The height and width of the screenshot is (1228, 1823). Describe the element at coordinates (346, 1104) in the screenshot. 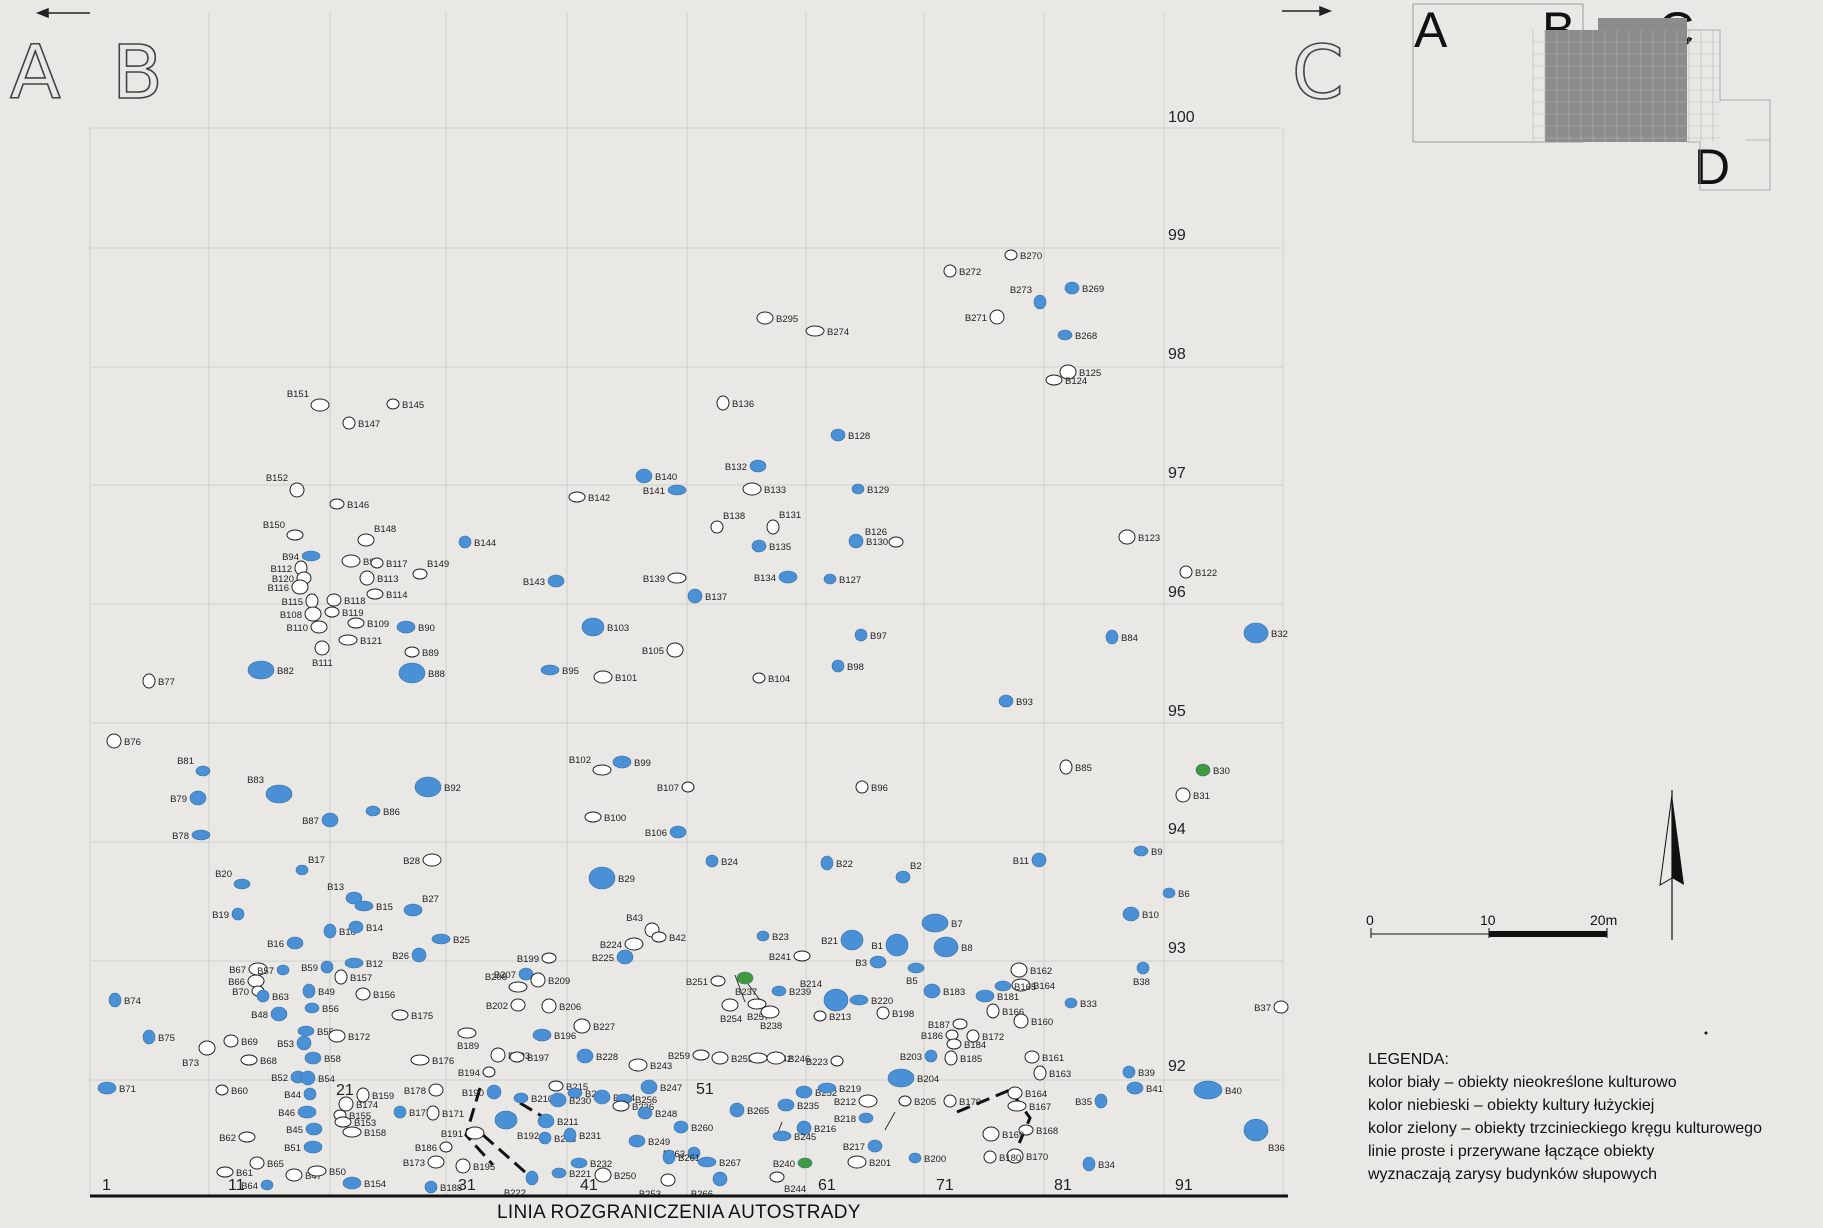

I see `feature-b174` at that location.